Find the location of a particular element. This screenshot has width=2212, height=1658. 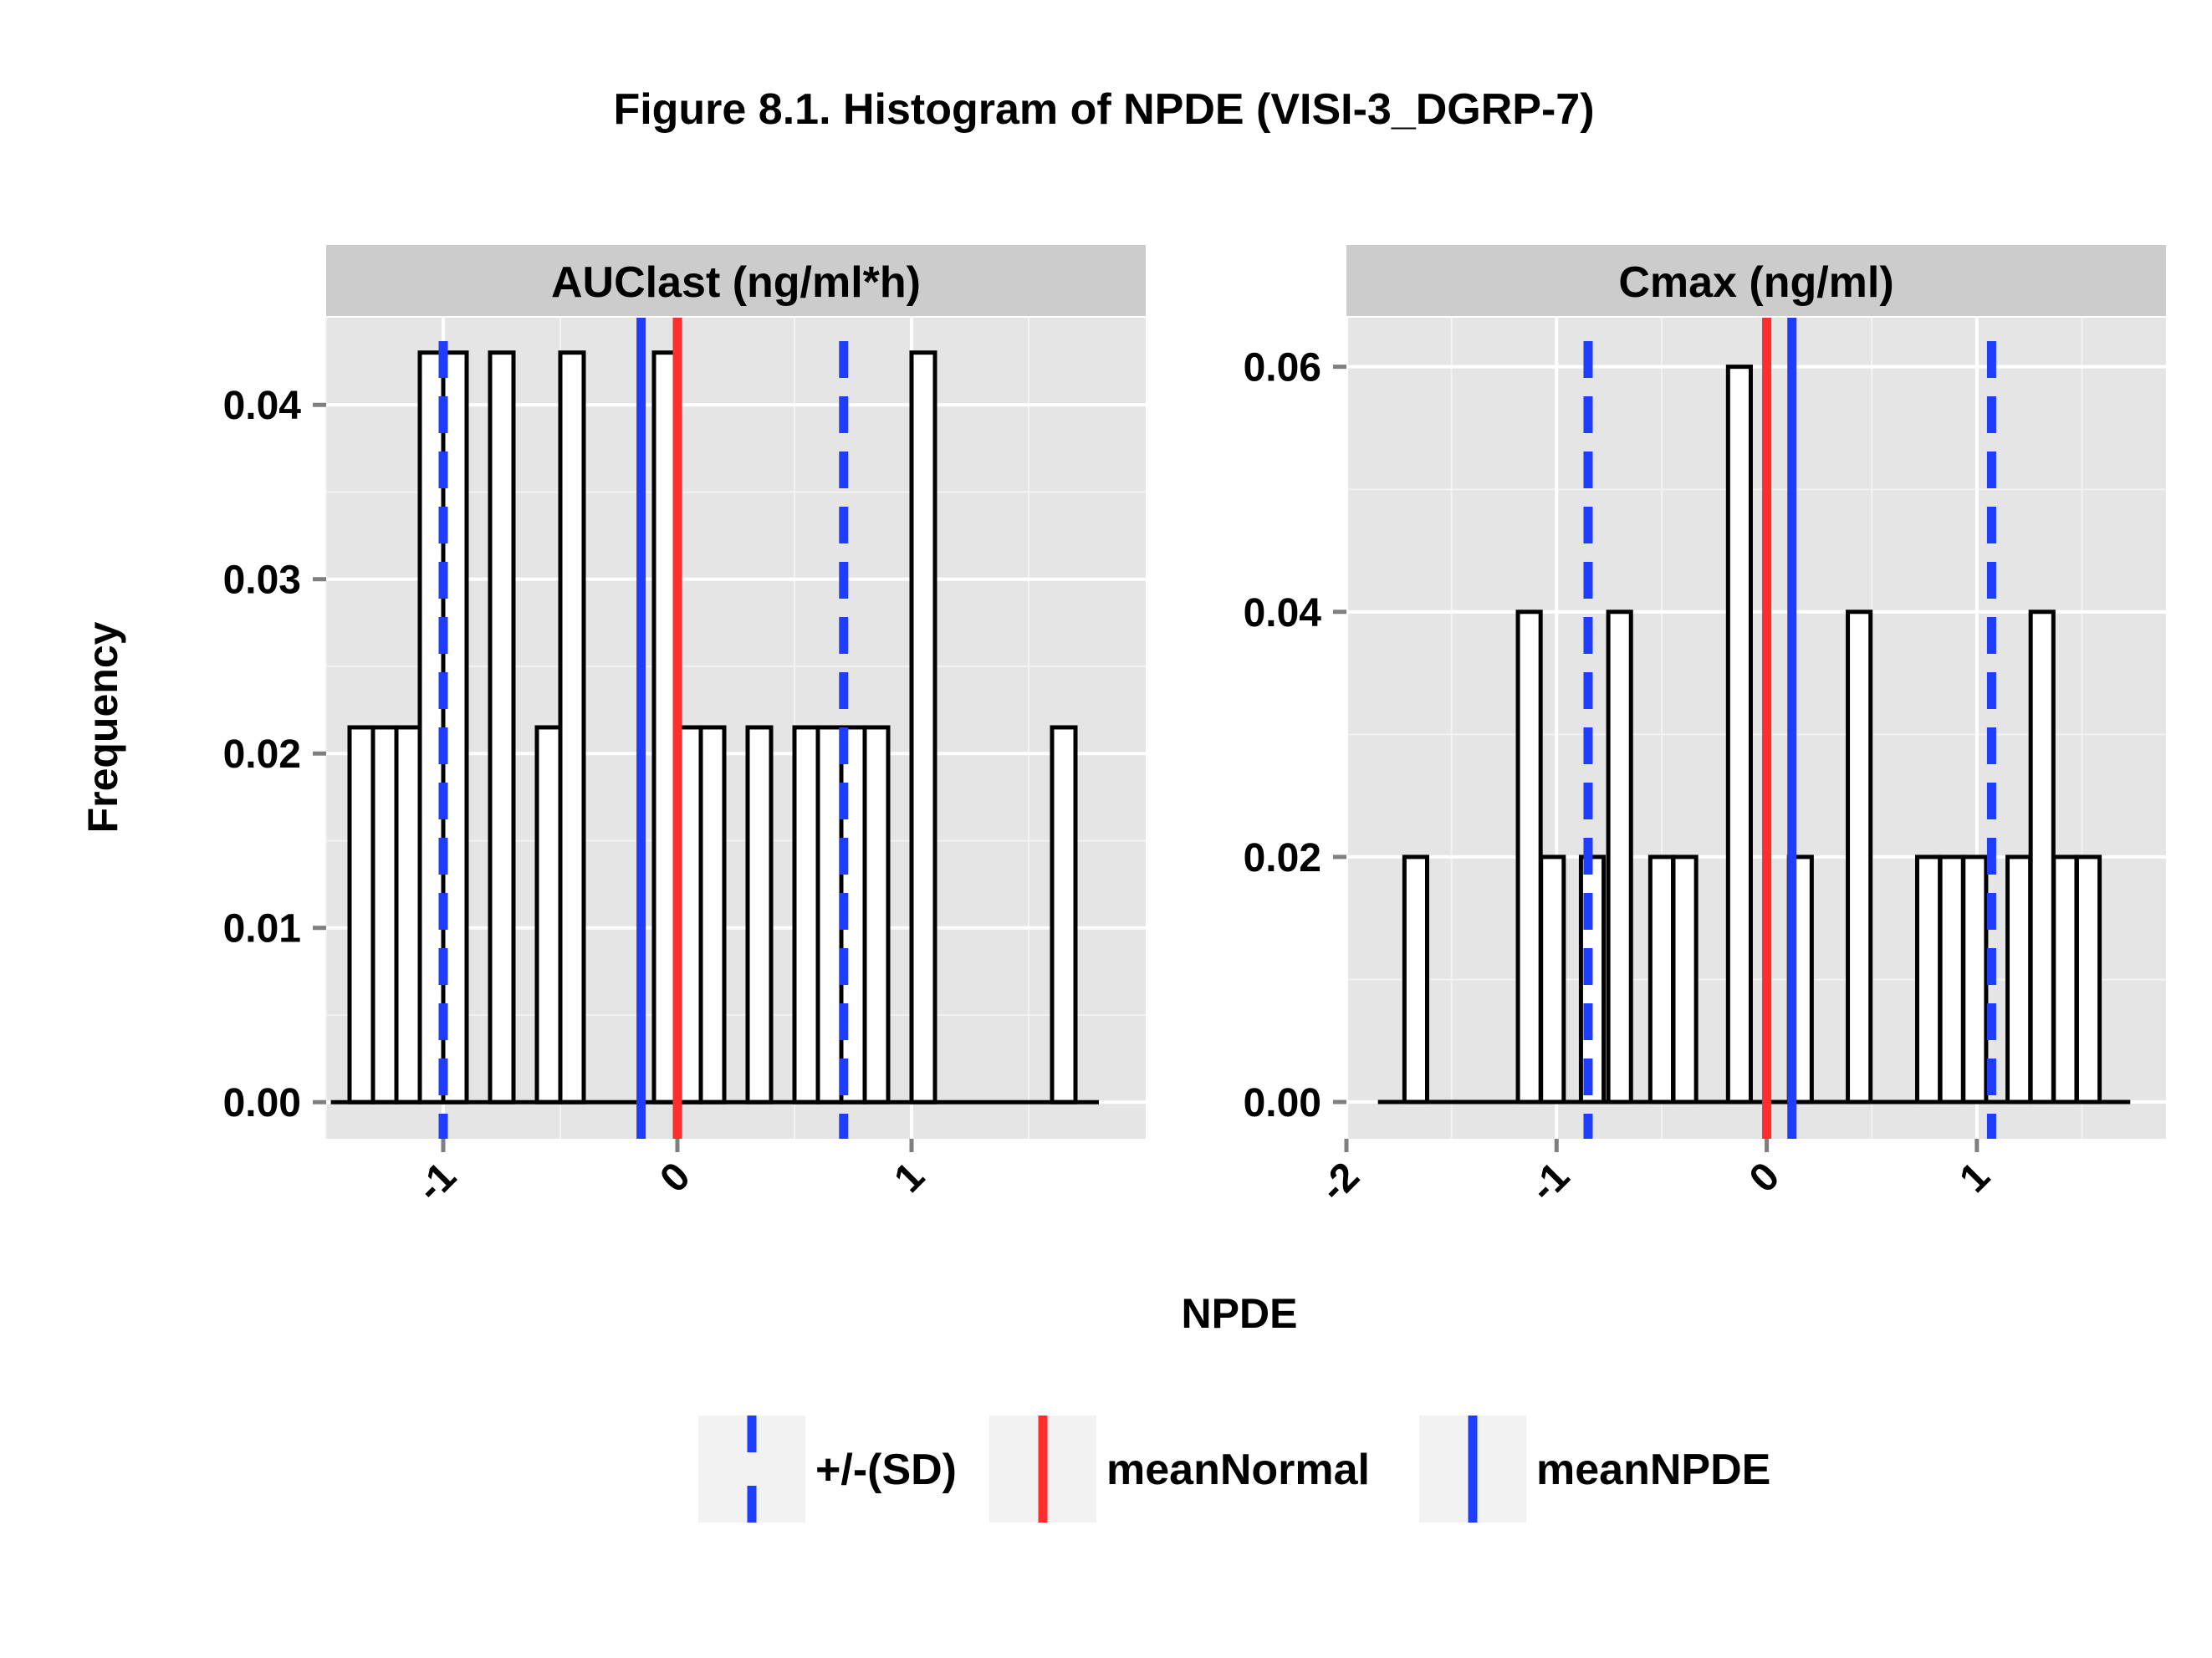

legend-item-0: +/-(SD) is located at coordinates (827, 1469).